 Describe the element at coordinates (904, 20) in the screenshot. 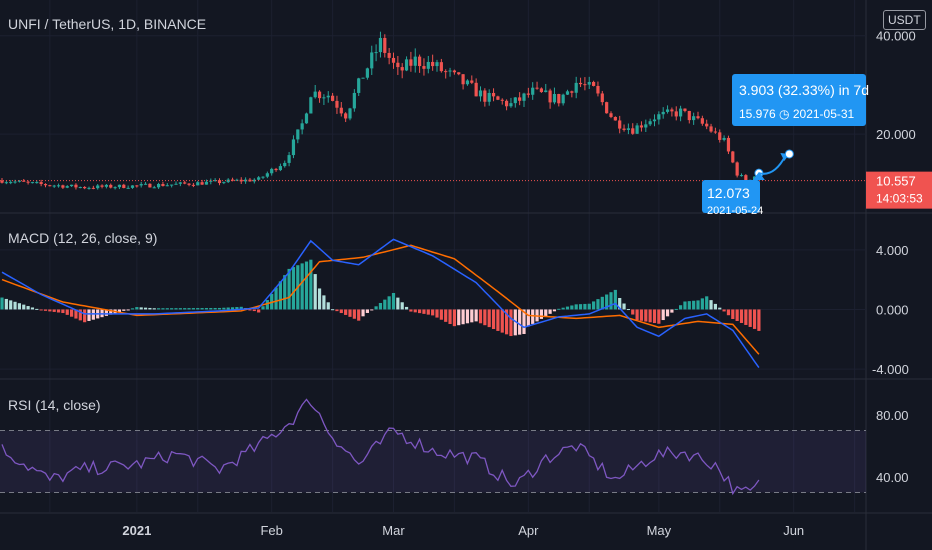

I see `currency-badge: USDT` at that location.